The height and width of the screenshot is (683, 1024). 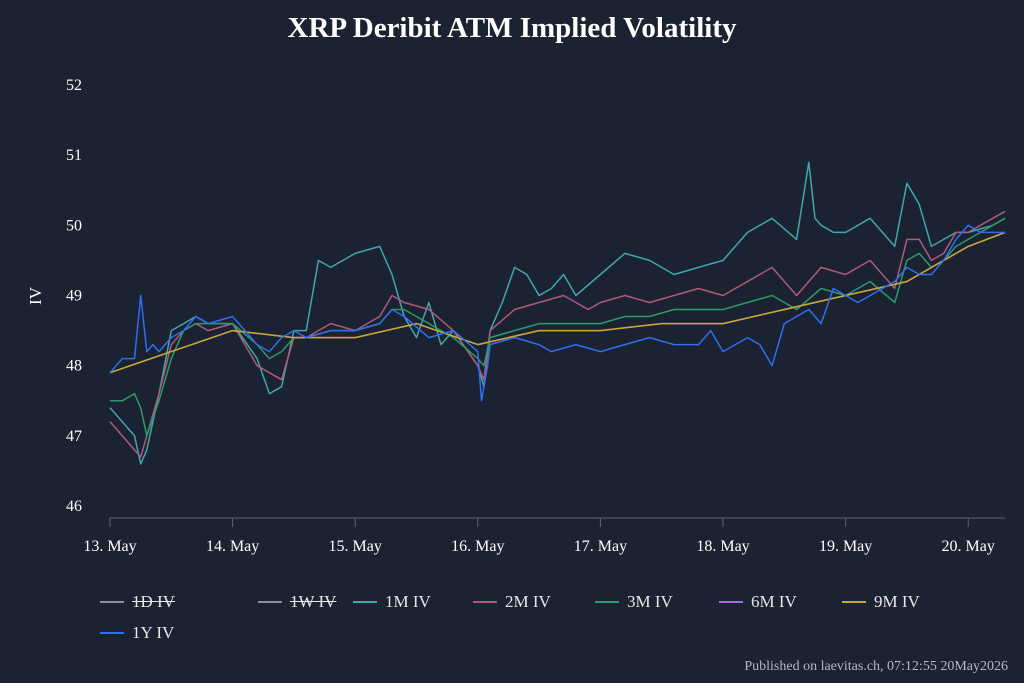 I want to click on legend-label: 1D IV, so click(x=153, y=601).